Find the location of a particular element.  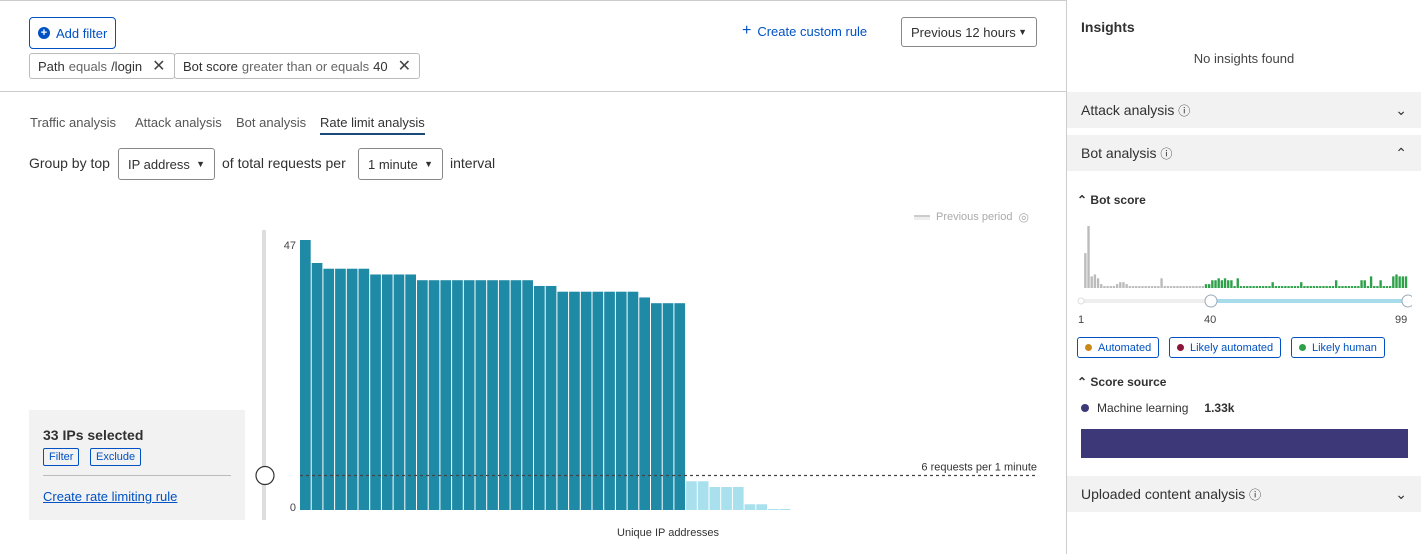

legend-automated: Automated is located at coordinates (1118, 347).